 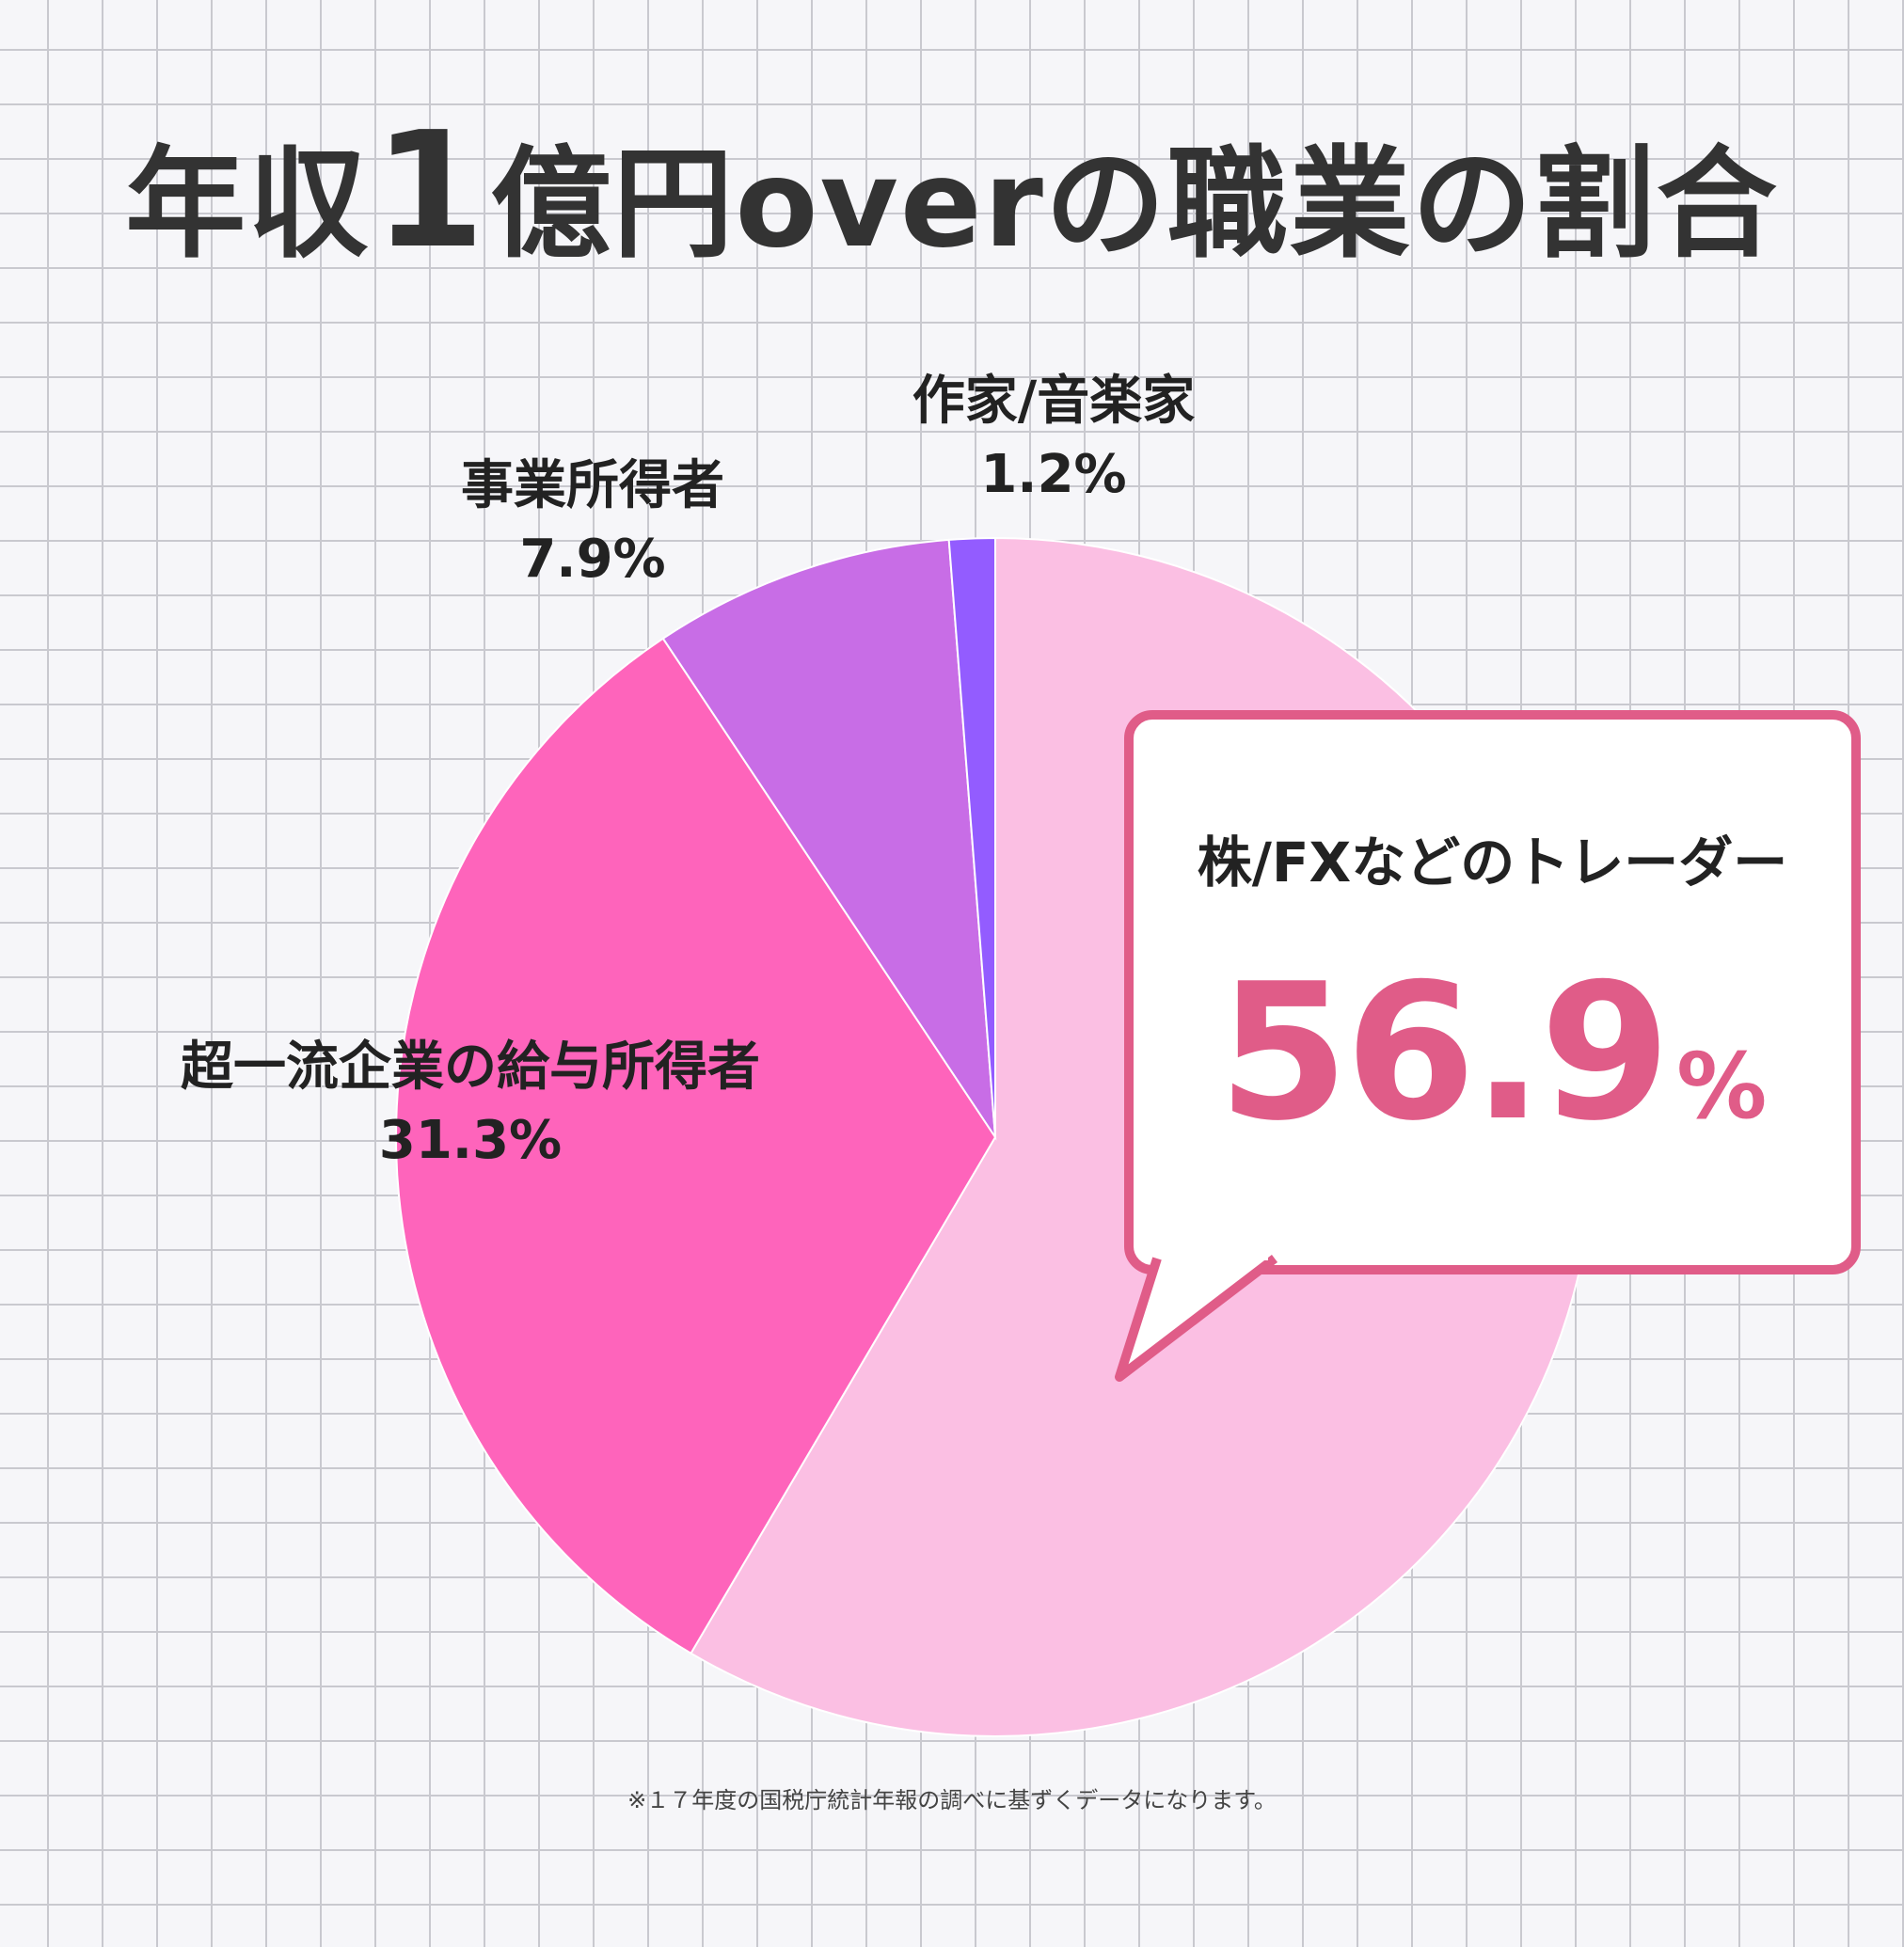 What do you see at coordinates (1054, 401) in the screenshot?
I see `label-writer-musician-name: 作家/音楽家` at bounding box center [1054, 401].